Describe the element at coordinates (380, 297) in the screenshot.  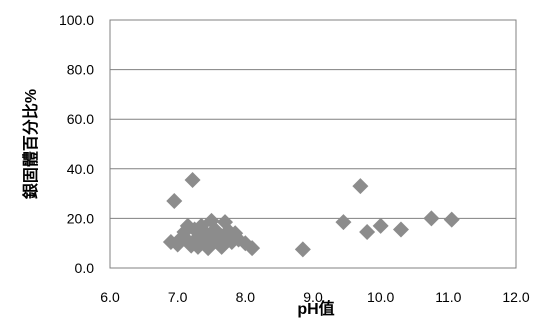
I see `x-tick-label: 10.0` at that location.